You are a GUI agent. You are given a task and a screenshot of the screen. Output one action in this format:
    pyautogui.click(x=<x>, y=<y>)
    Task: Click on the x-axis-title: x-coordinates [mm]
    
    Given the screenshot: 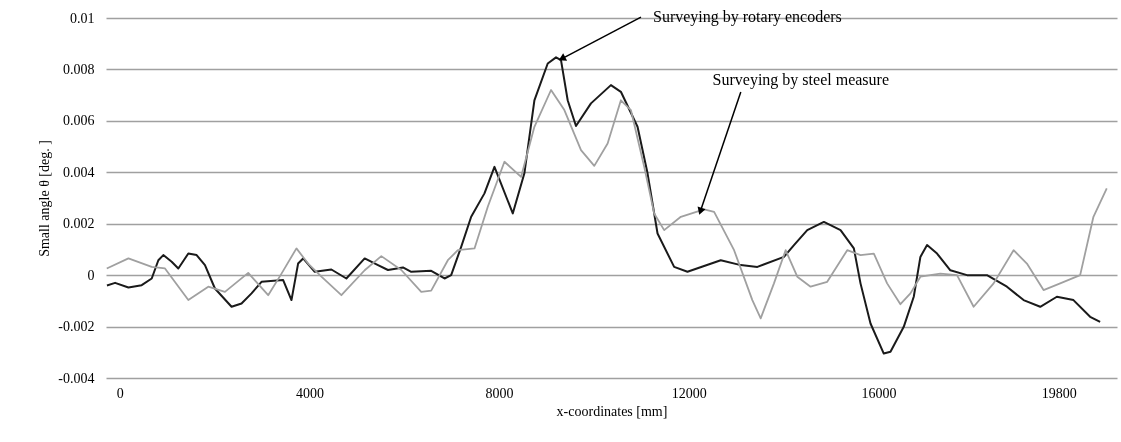 What is the action you would take?
    pyautogui.click(x=612, y=411)
    